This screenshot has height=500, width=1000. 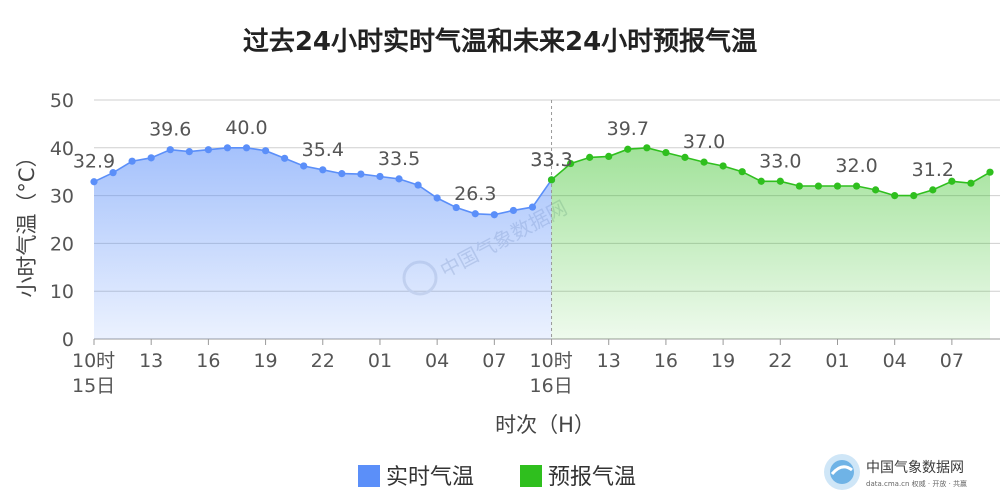 What do you see at coordinates (399, 159) in the screenshot?
I see `data-label: 33.5` at bounding box center [399, 159].